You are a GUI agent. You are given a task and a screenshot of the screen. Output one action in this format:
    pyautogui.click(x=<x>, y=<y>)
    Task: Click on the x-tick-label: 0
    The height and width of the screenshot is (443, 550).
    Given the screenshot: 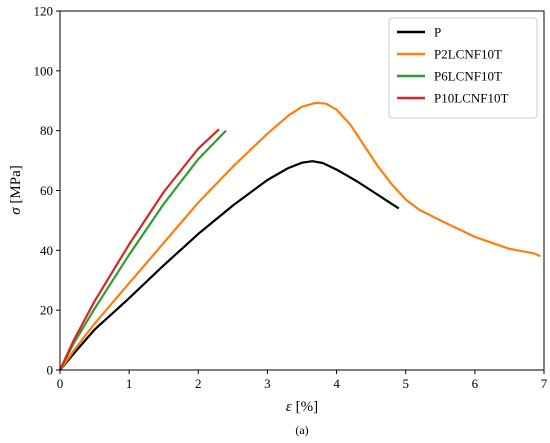 What is the action you would take?
    pyautogui.click(x=60, y=383)
    